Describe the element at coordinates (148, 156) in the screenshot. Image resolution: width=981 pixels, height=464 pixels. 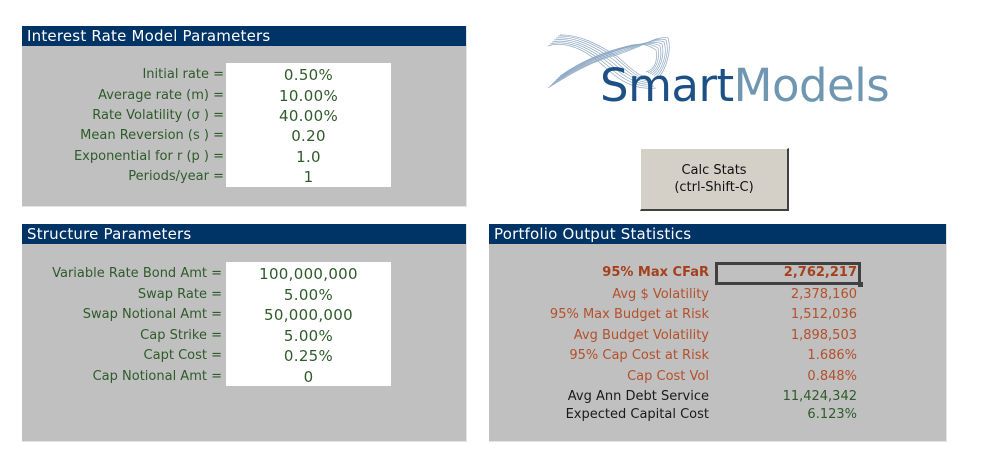
I see `exponential-label: Exponential for r (p ) =` at that location.